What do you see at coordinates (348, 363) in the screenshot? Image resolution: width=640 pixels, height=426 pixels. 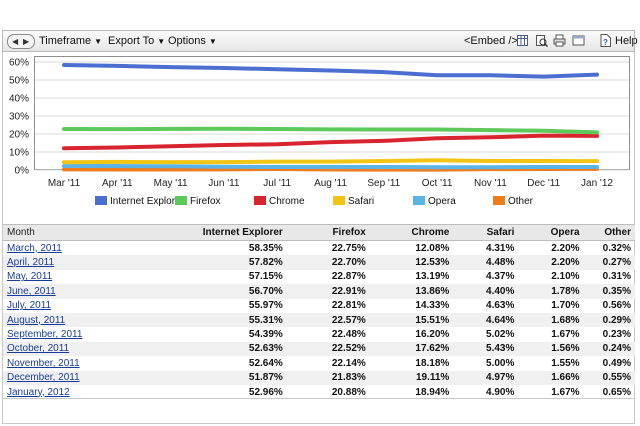 I see `value-cell: 22.14%` at bounding box center [348, 363].